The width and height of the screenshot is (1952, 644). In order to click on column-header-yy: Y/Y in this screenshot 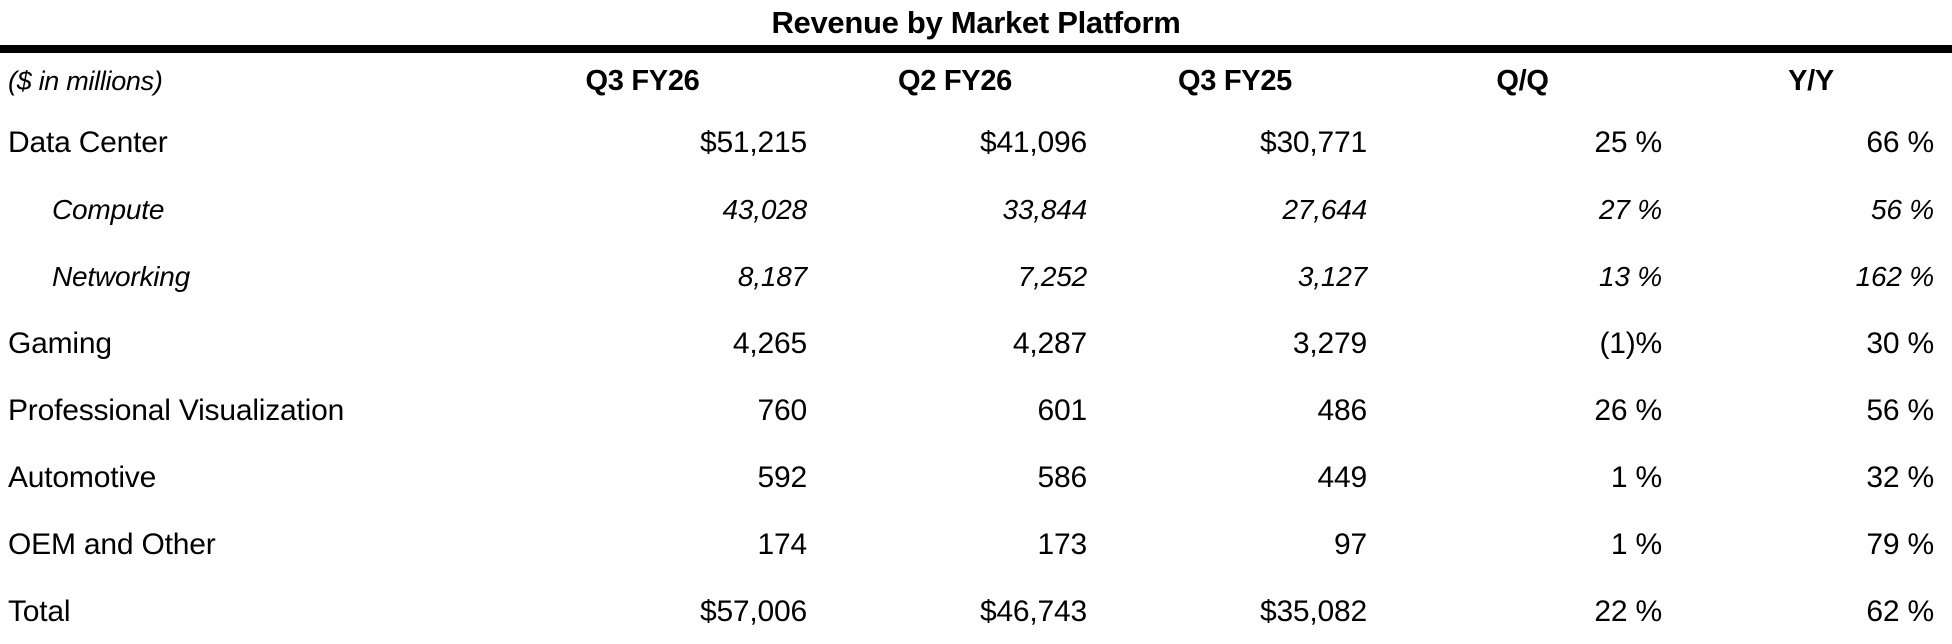, I will do `click(1811, 80)`.